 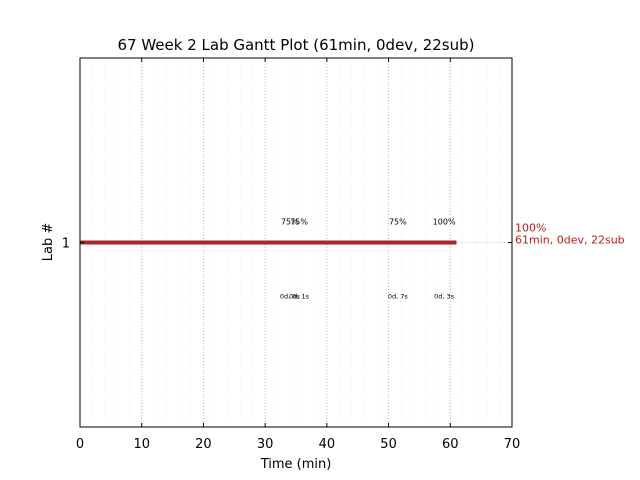 What do you see at coordinates (444, 222) in the screenshot?
I see `progress-annotation: 100%` at bounding box center [444, 222].